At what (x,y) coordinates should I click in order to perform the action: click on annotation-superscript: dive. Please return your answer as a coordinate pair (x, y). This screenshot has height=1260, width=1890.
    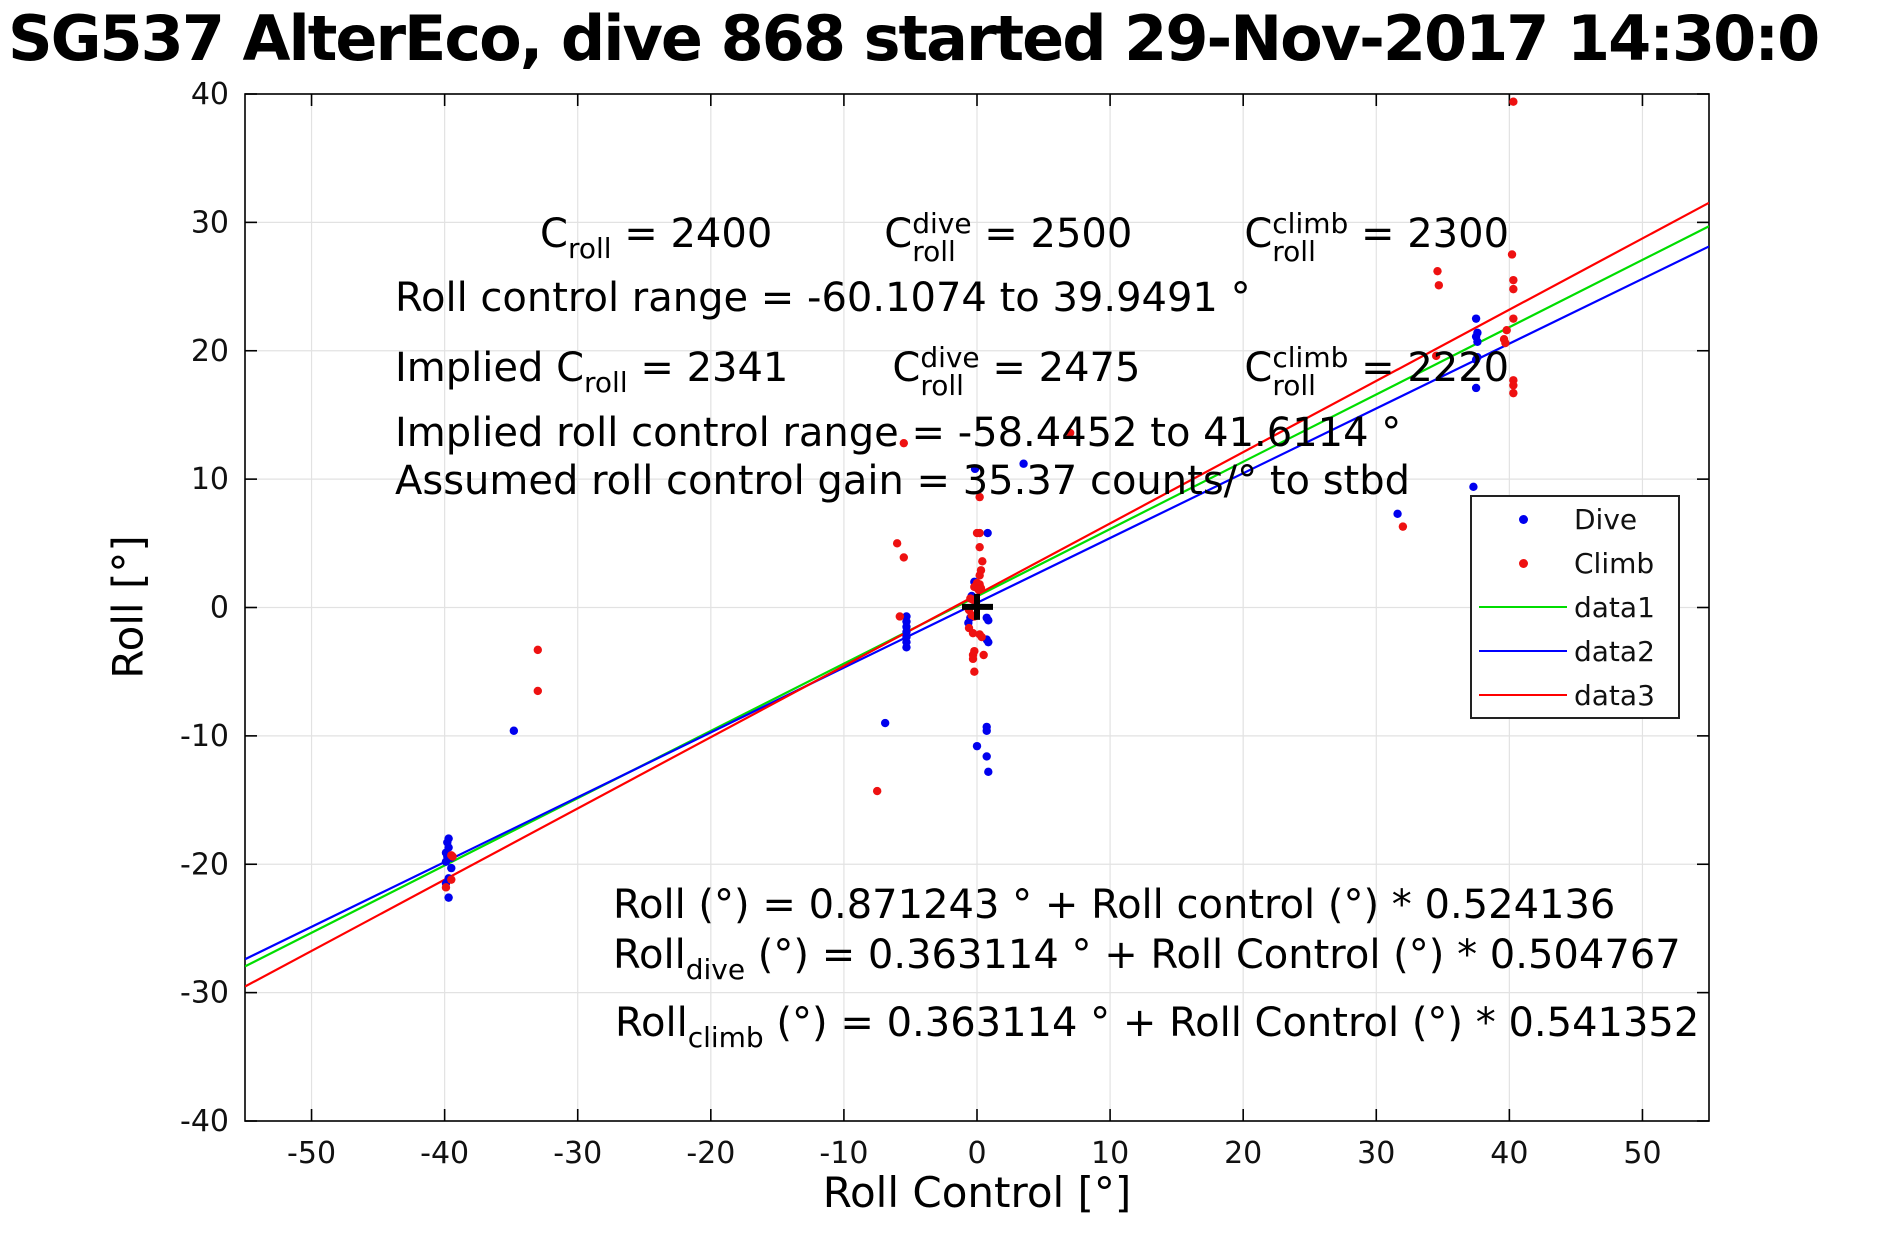
    Looking at the image, I should click on (942, 223).